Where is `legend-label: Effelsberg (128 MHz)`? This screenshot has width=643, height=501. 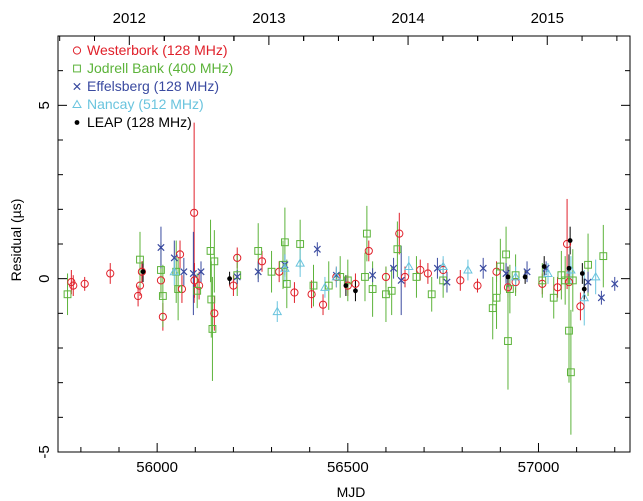
legend-label: Effelsberg (128 MHz) is located at coordinates (153, 86).